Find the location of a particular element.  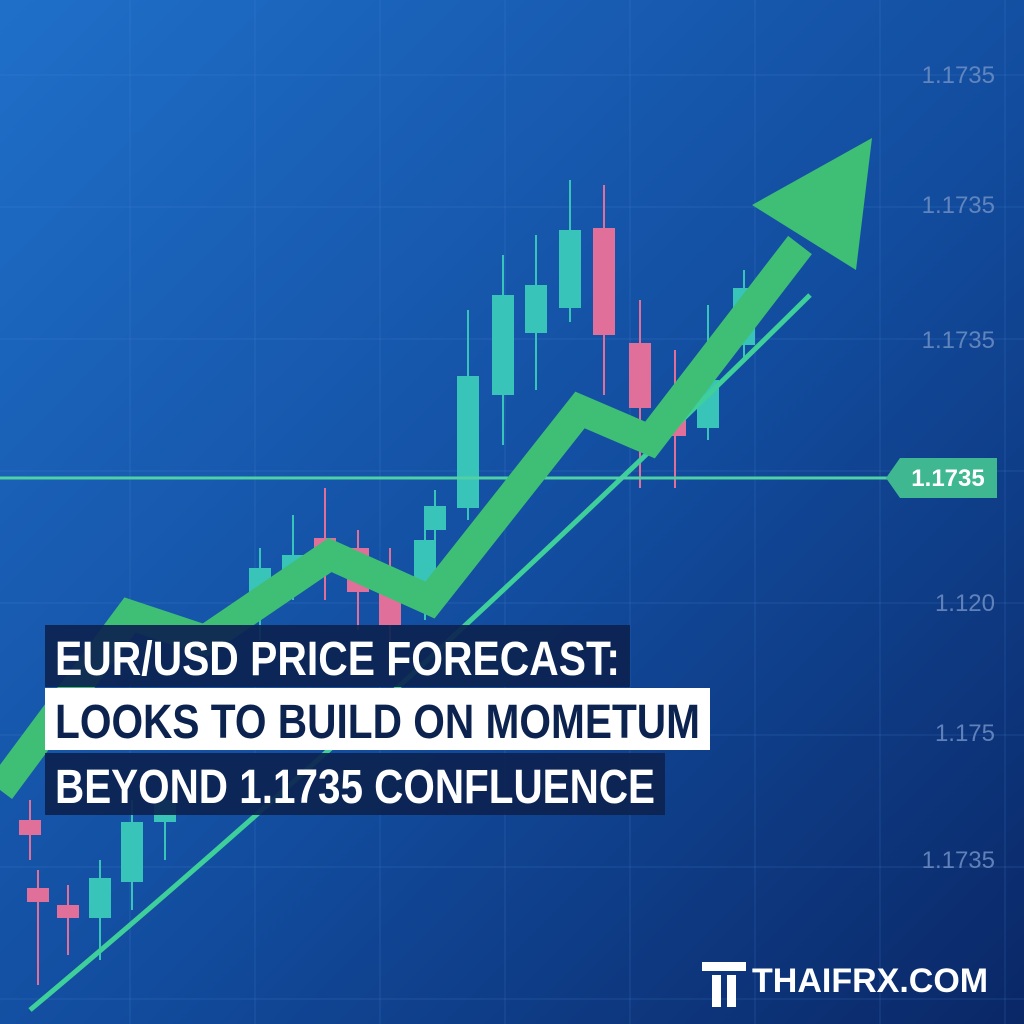

price-label: 1.175 is located at coordinates (965, 733).